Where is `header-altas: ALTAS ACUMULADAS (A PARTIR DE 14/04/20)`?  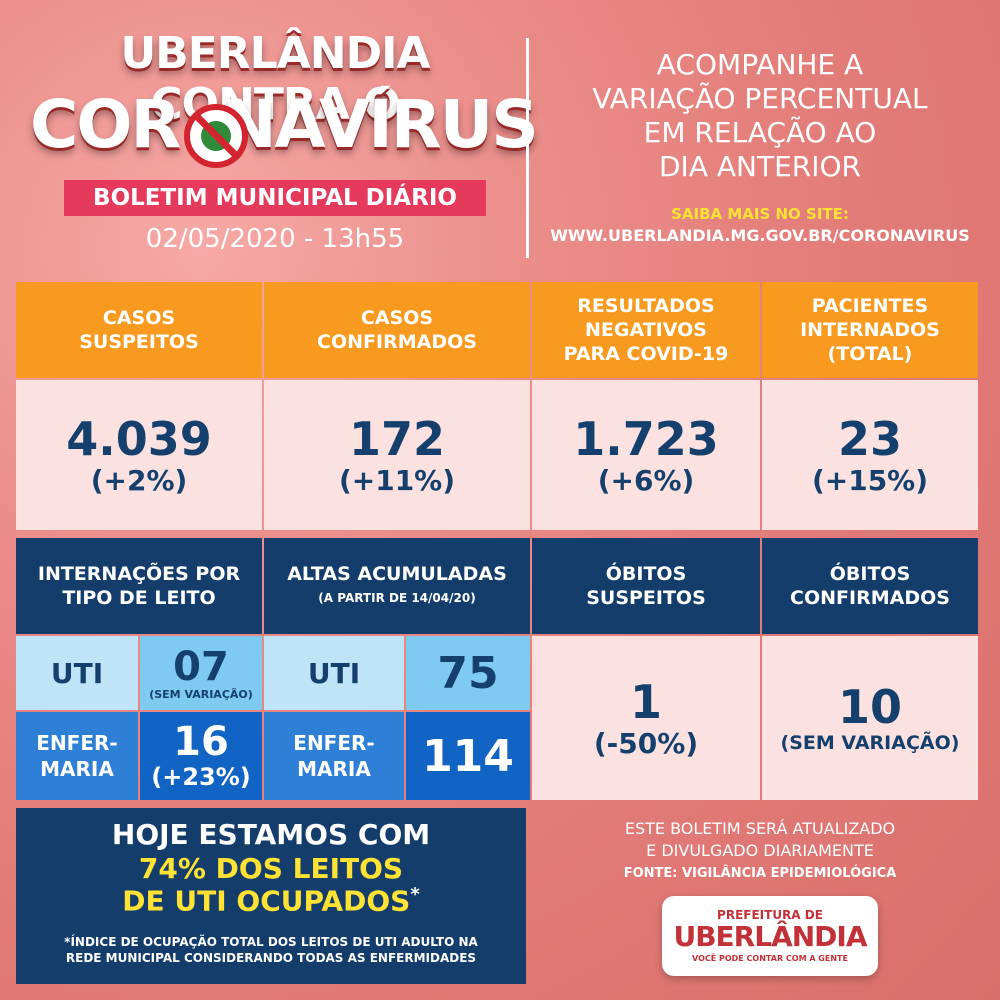
header-altas: ALTAS ACUMULADAS (A PARTIR DE 14/04/20) is located at coordinates (397, 586).